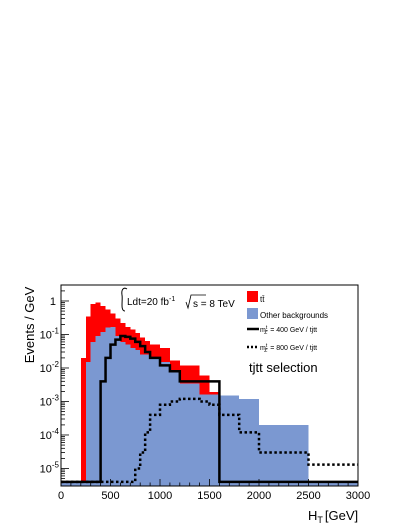 Image resolution: width=407 pixels, height=527 pixels. What do you see at coordinates (333, 516) in the screenshot?
I see `x-axis-title: HT [GeV]` at bounding box center [333, 516].